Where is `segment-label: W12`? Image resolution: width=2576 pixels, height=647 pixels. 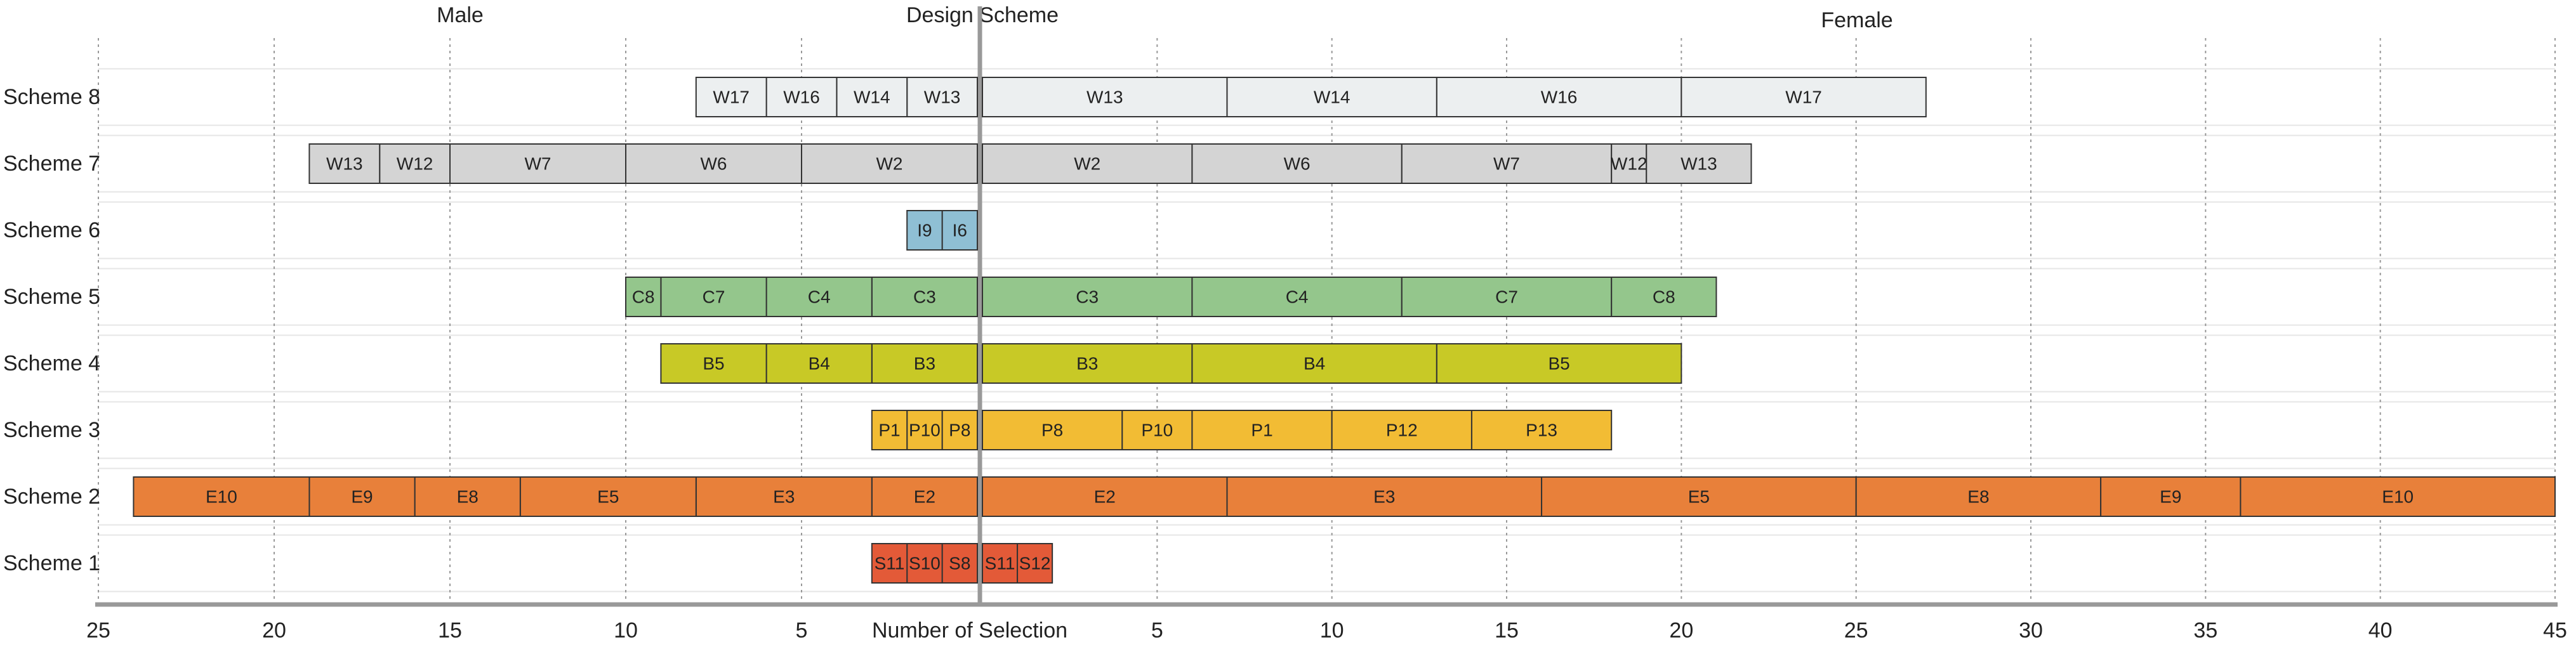 segment-label: W12 is located at coordinates (415, 163).